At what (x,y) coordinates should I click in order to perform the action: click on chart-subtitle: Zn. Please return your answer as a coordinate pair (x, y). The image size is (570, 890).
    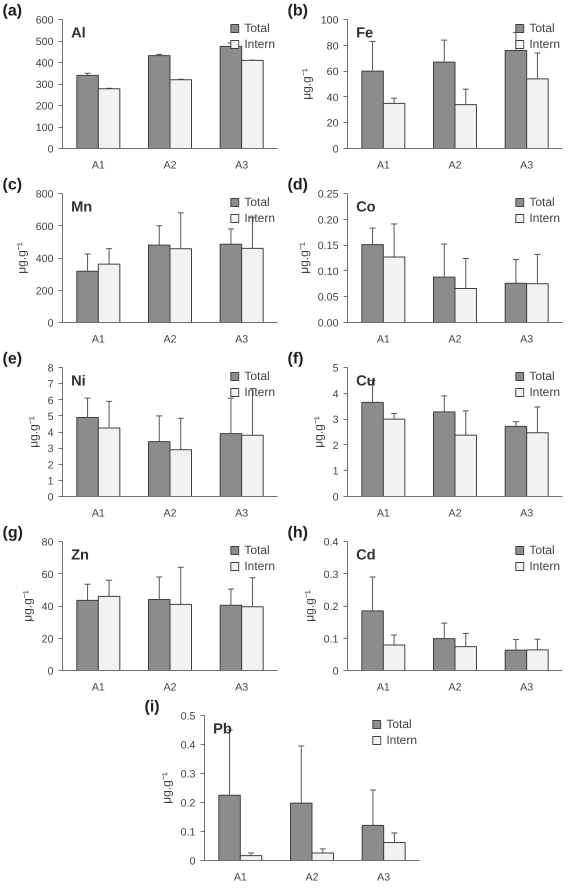
    Looking at the image, I should click on (80, 556).